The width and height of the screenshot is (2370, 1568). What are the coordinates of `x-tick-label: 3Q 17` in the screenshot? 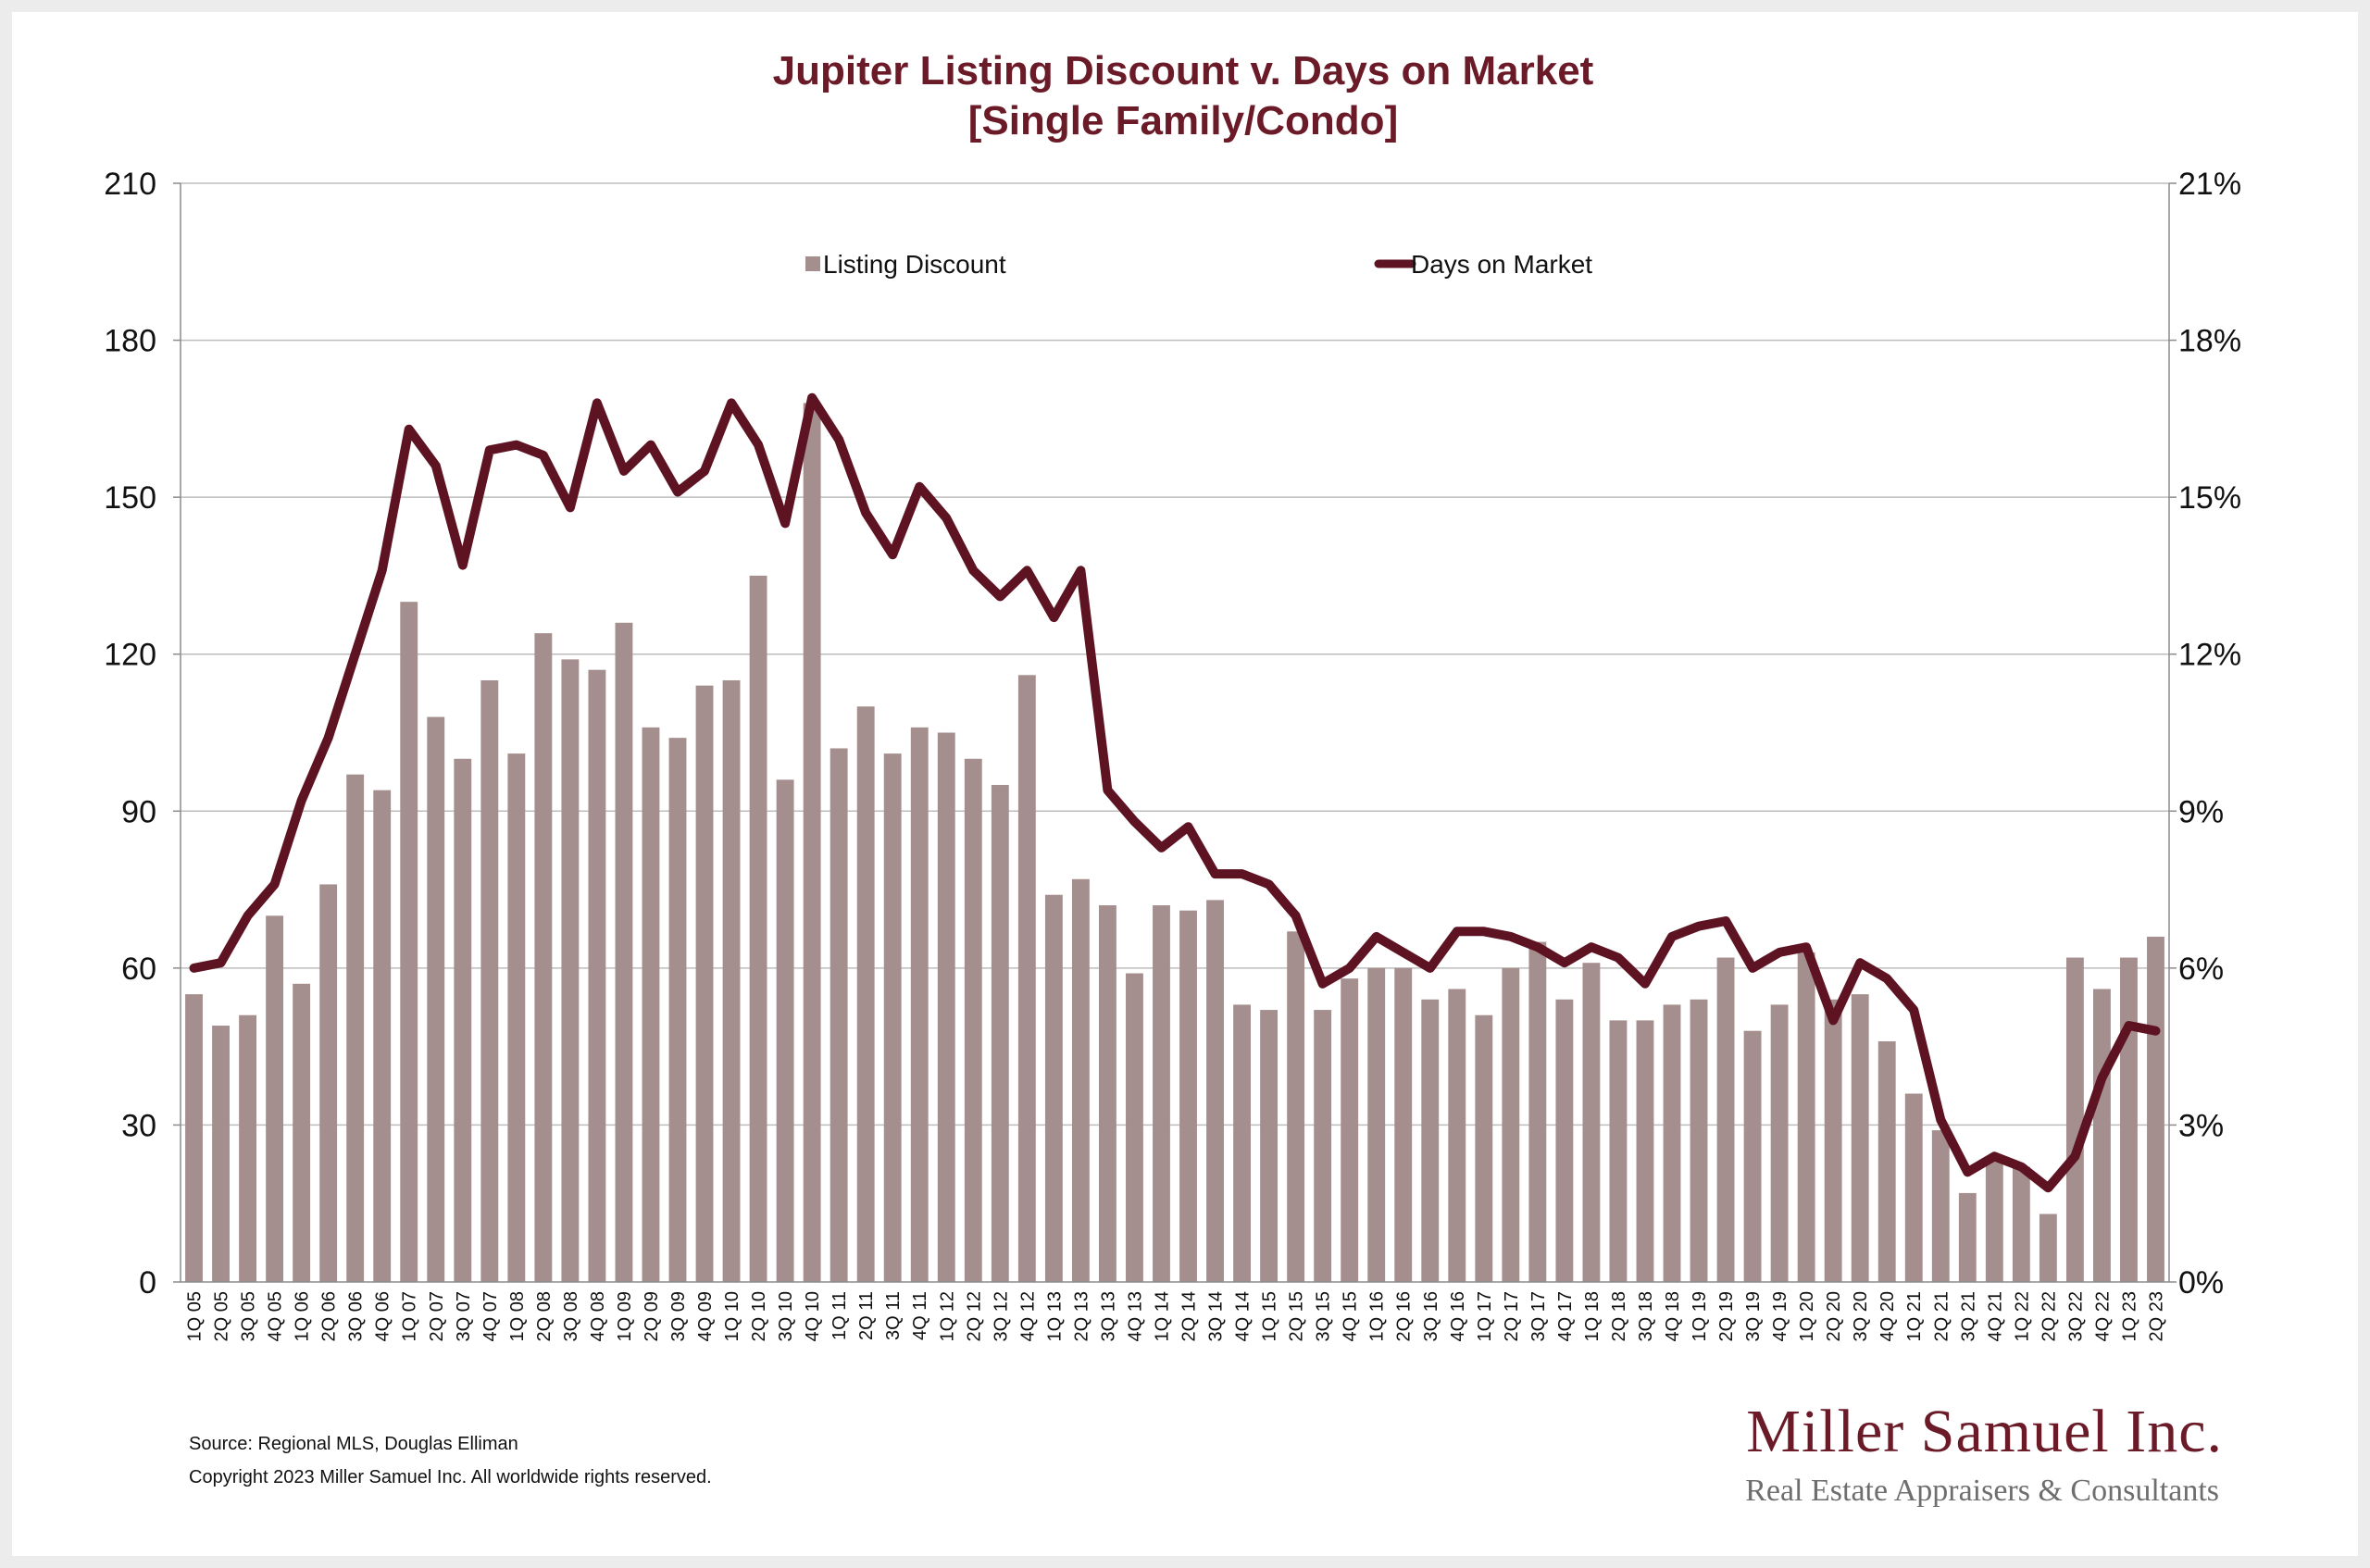 It's located at (1538, 1316).